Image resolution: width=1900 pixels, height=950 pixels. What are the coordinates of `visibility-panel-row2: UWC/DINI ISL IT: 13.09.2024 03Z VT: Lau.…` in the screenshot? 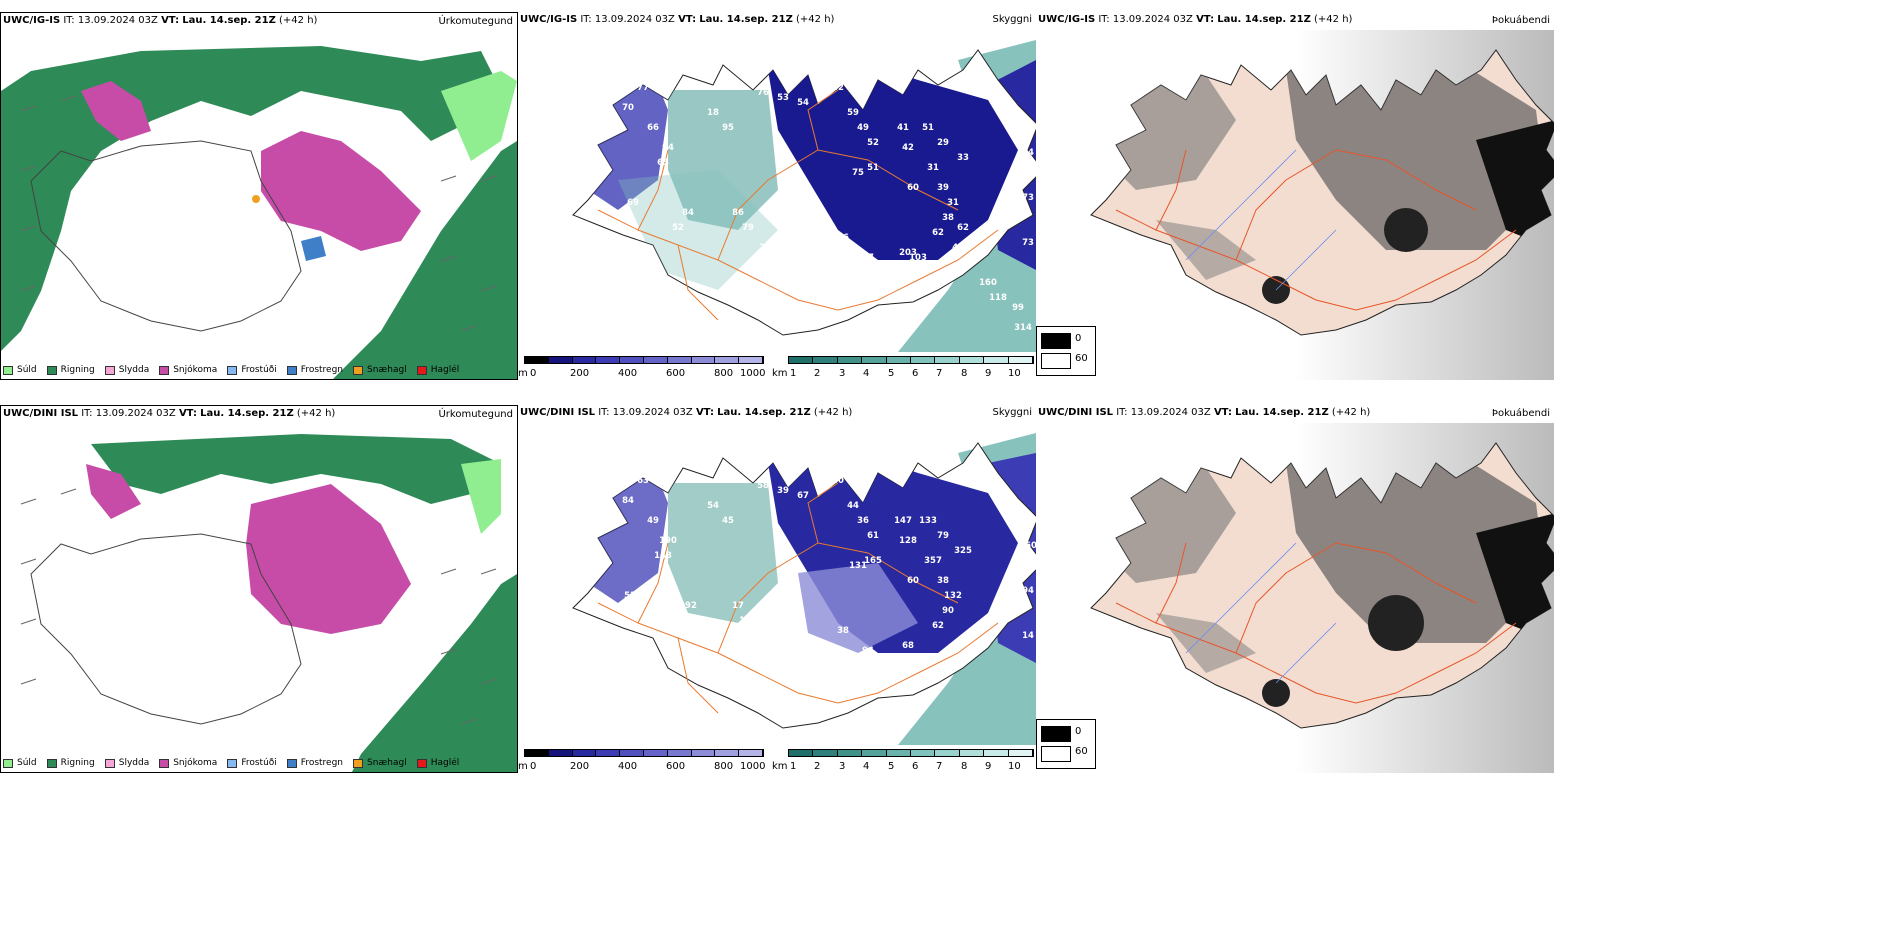 It's located at (777, 589).